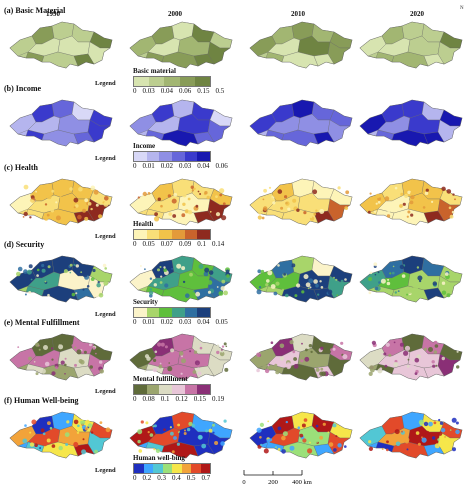 The width and height of the screenshot is (474, 495). Describe the element at coordinates (411, 45) in the screenshot. I see `map-basic-2020` at that location.